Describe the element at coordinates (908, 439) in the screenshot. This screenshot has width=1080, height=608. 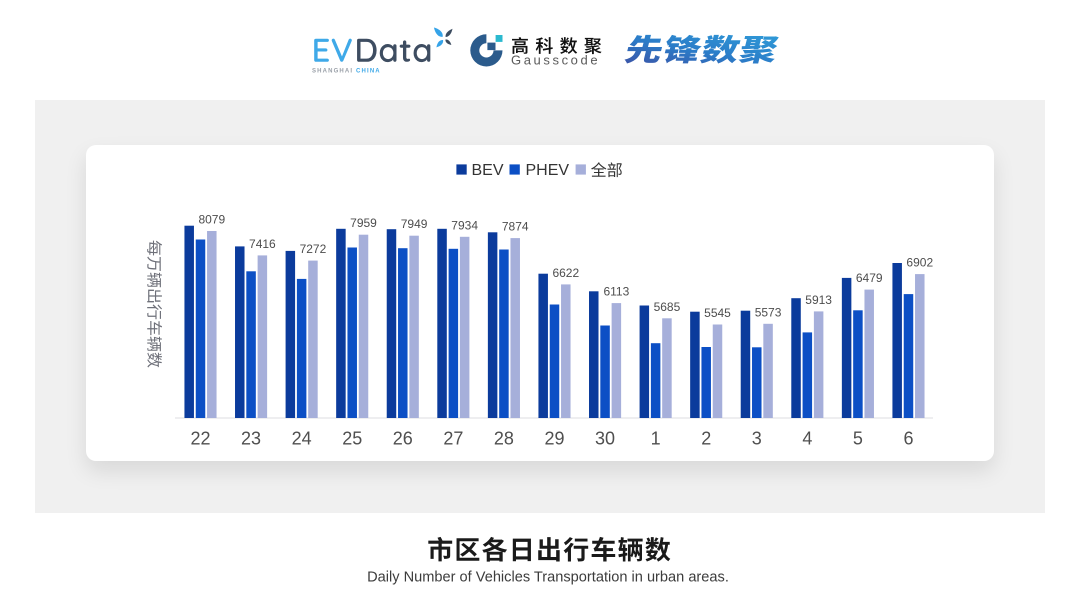
I see `svg-text: 6` at that location.